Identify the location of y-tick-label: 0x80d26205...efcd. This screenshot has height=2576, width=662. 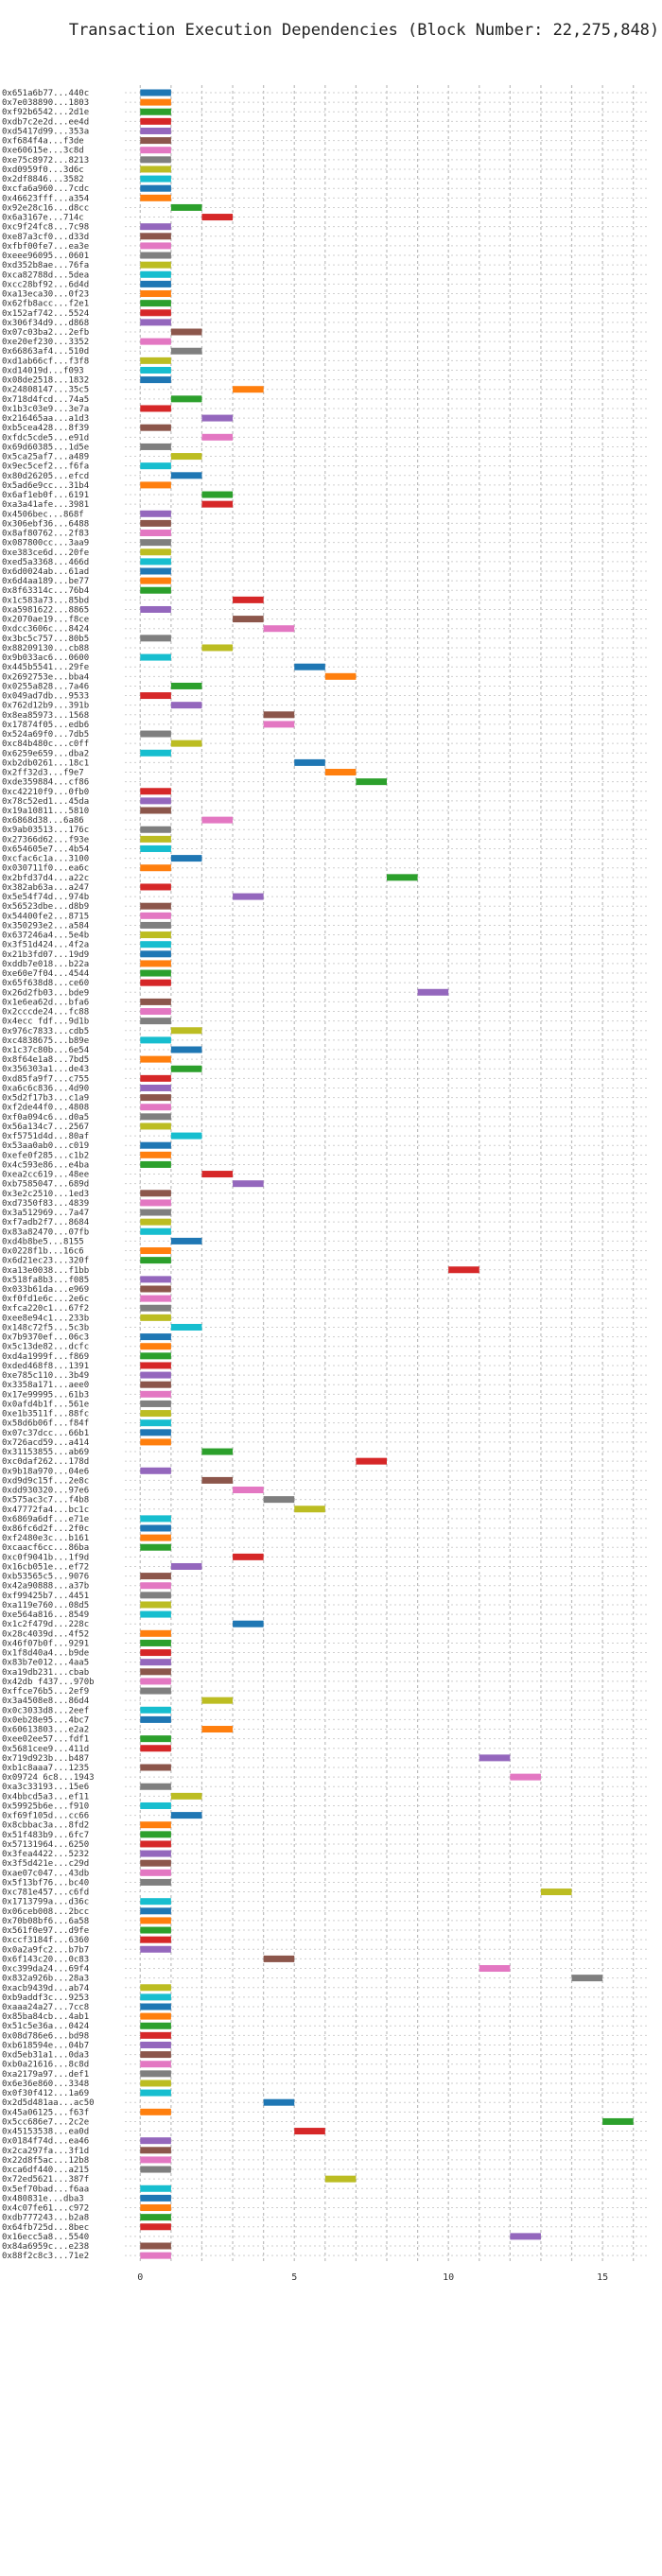
(46, 476).